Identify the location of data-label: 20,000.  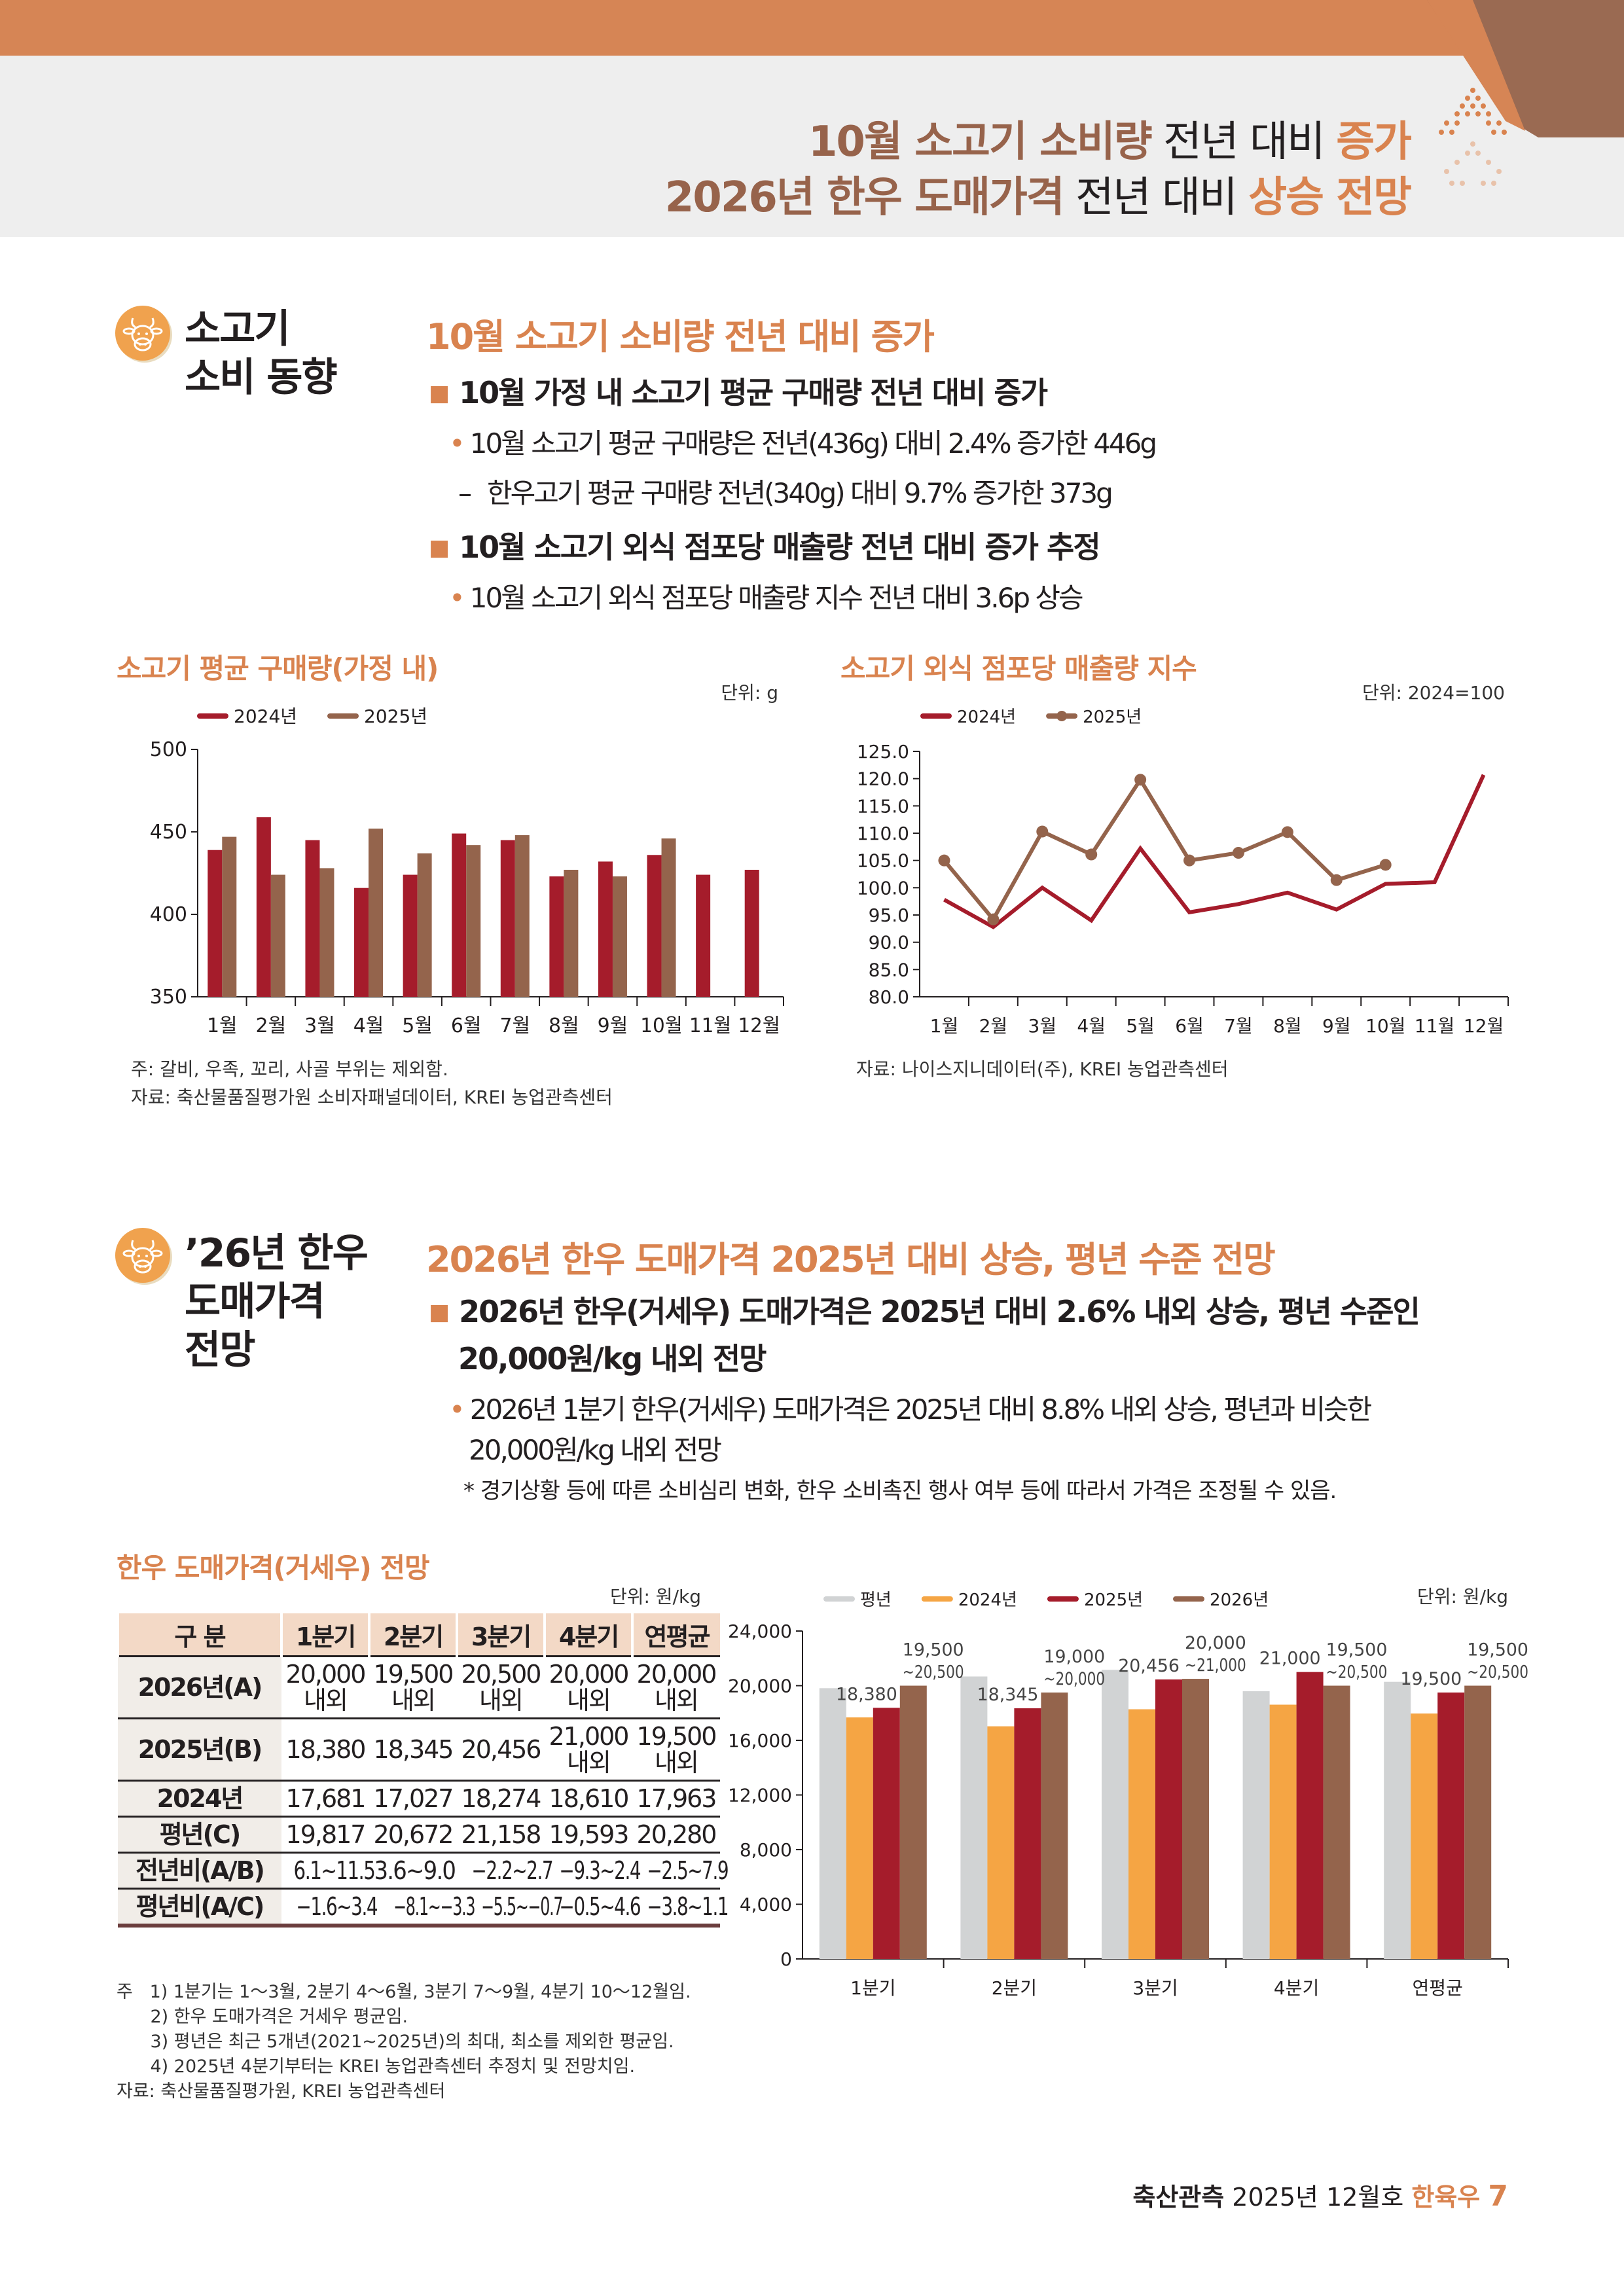
(1215, 1643).